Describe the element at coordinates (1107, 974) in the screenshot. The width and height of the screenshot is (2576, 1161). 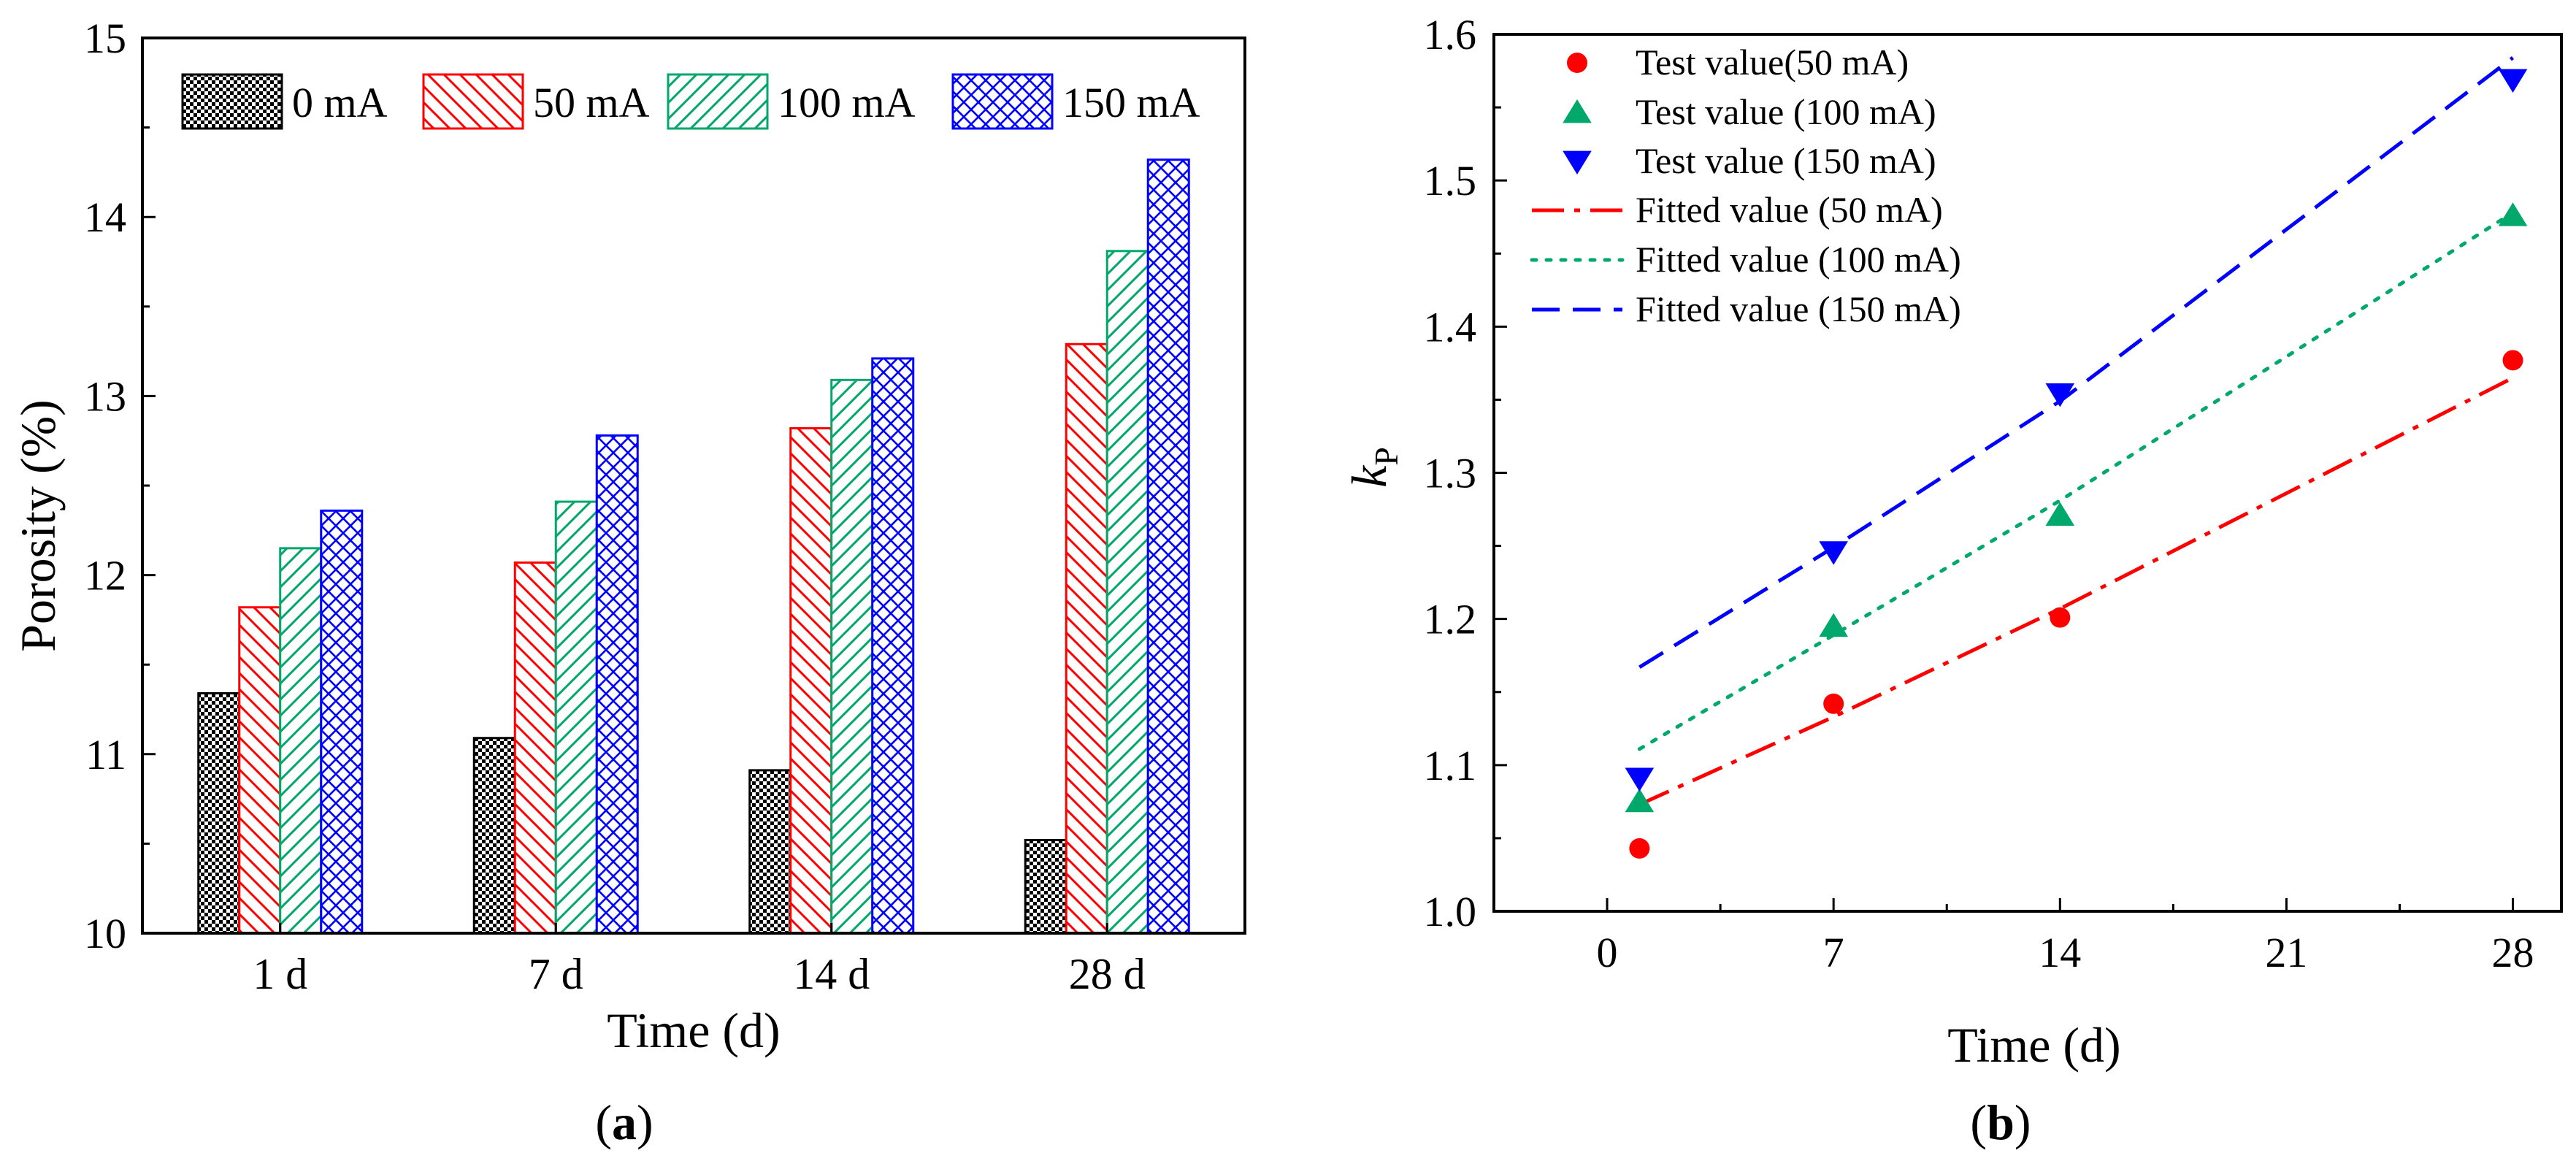
I see `x-tick-label: 28 d` at that location.